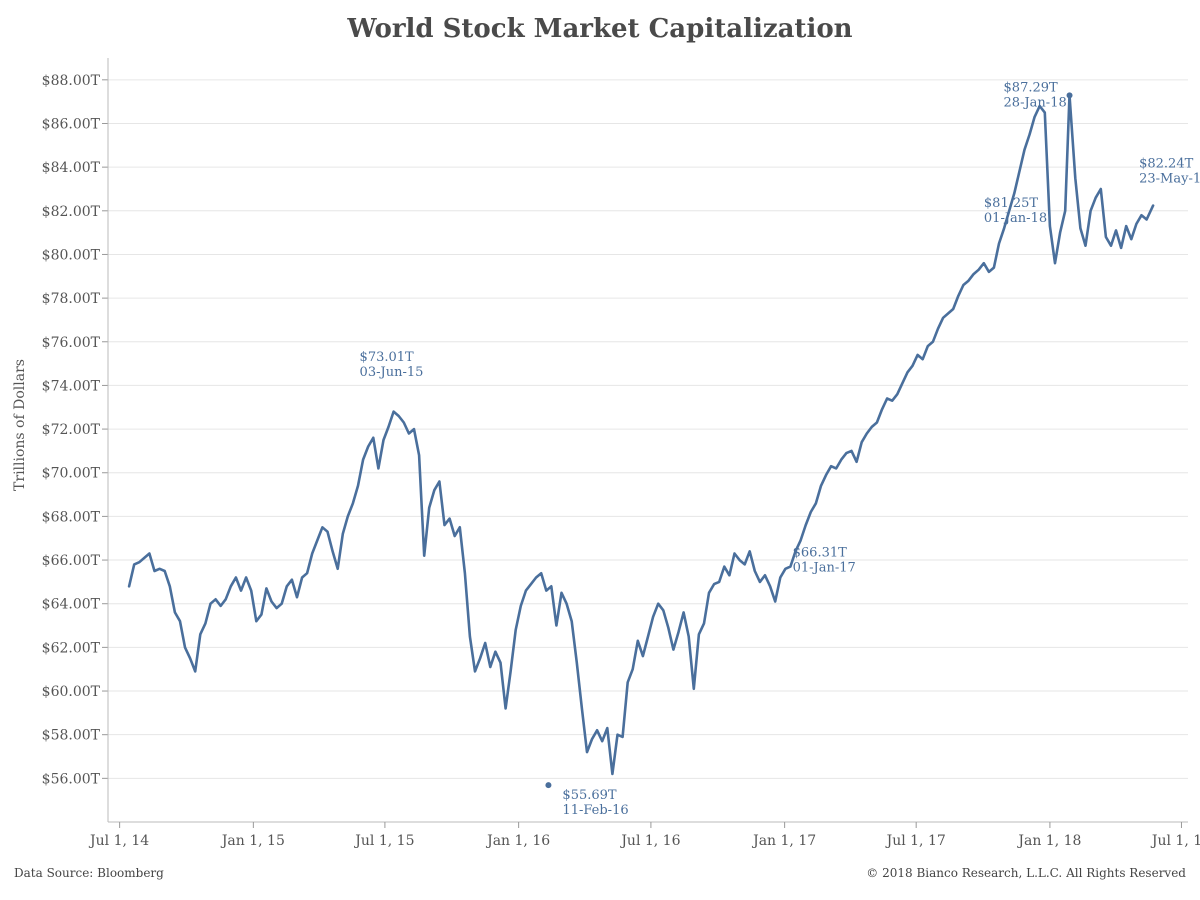 The image size is (1200, 900). I want to click on y-tick-label: $72.00T, so click(71, 430).